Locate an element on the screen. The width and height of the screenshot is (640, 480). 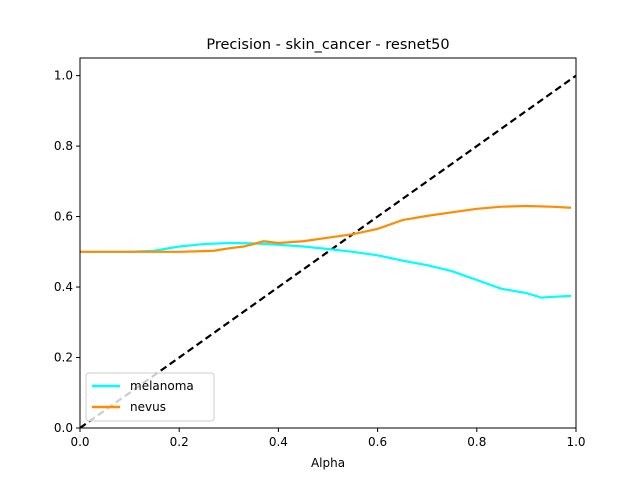
x-tick-label: 0.2 is located at coordinates (179, 442).